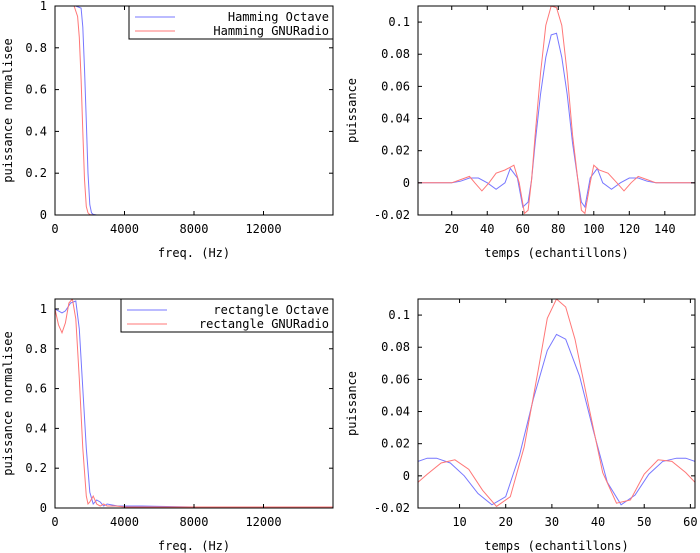 This screenshot has width=700, height=553. Describe the element at coordinates (665, 229) in the screenshot. I see `x-tick-label: 140` at that location.